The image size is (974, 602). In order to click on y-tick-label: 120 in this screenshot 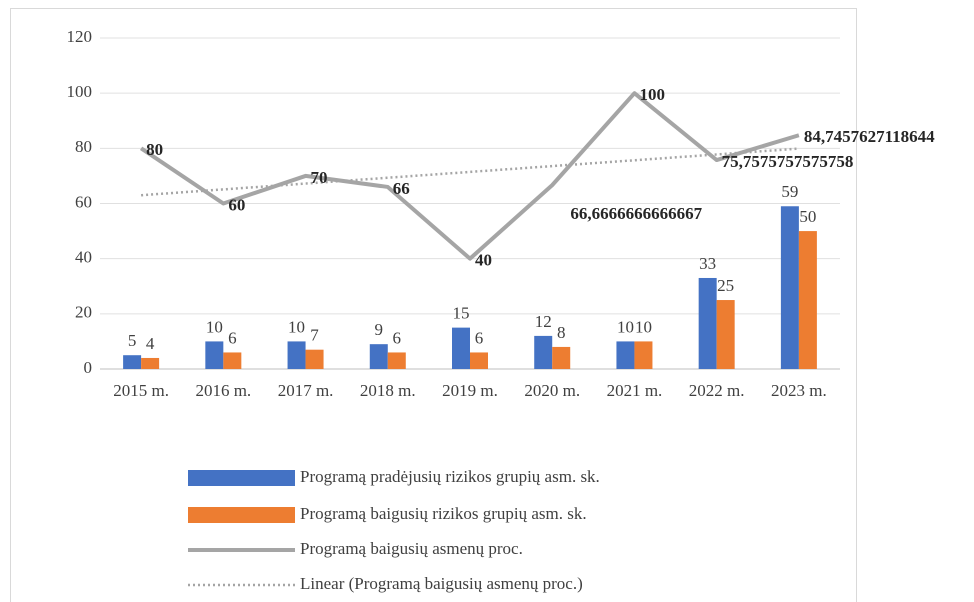, I will do `click(80, 36)`.